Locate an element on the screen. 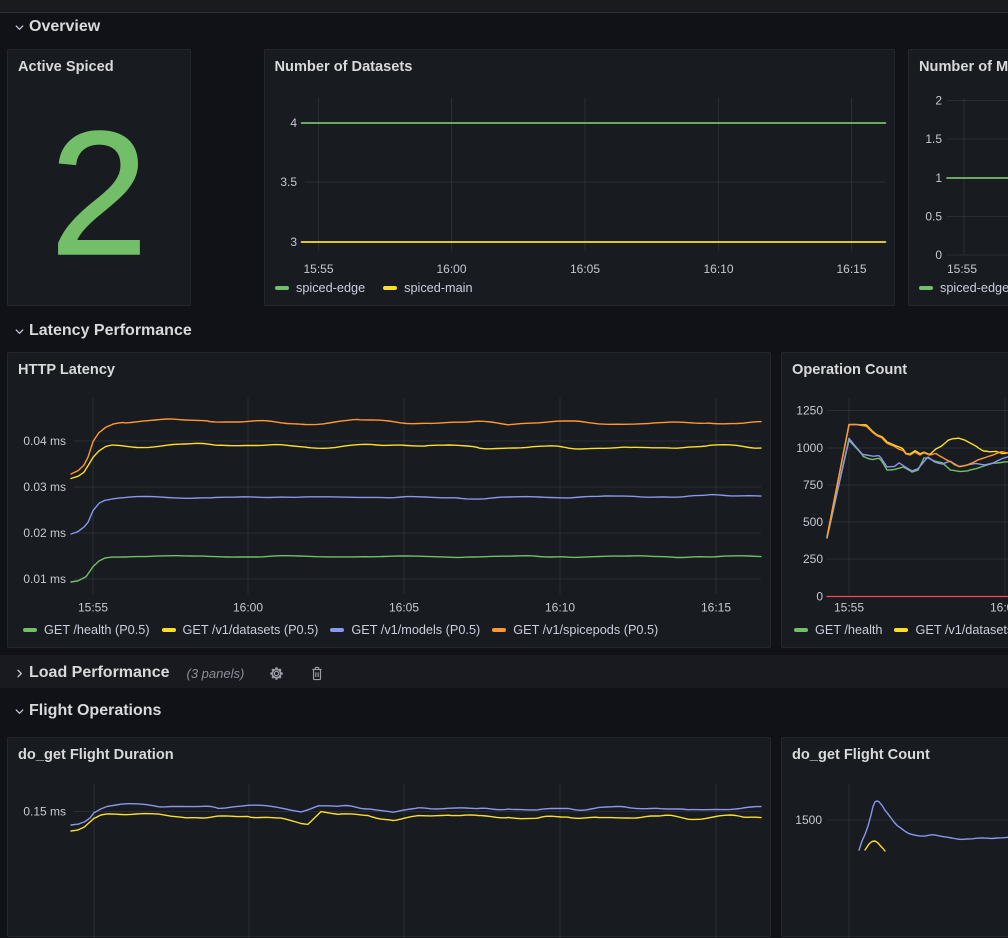 This screenshot has width=1008, height=938. svg-text: 2 is located at coordinates (938, 101).